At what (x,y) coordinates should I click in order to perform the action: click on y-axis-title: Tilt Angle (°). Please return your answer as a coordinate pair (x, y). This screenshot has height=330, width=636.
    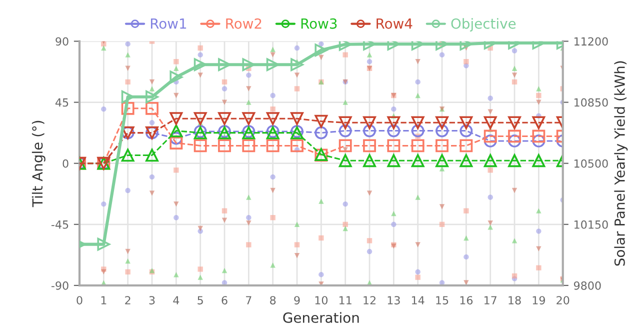
    Looking at the image, I should click on (39, 164).